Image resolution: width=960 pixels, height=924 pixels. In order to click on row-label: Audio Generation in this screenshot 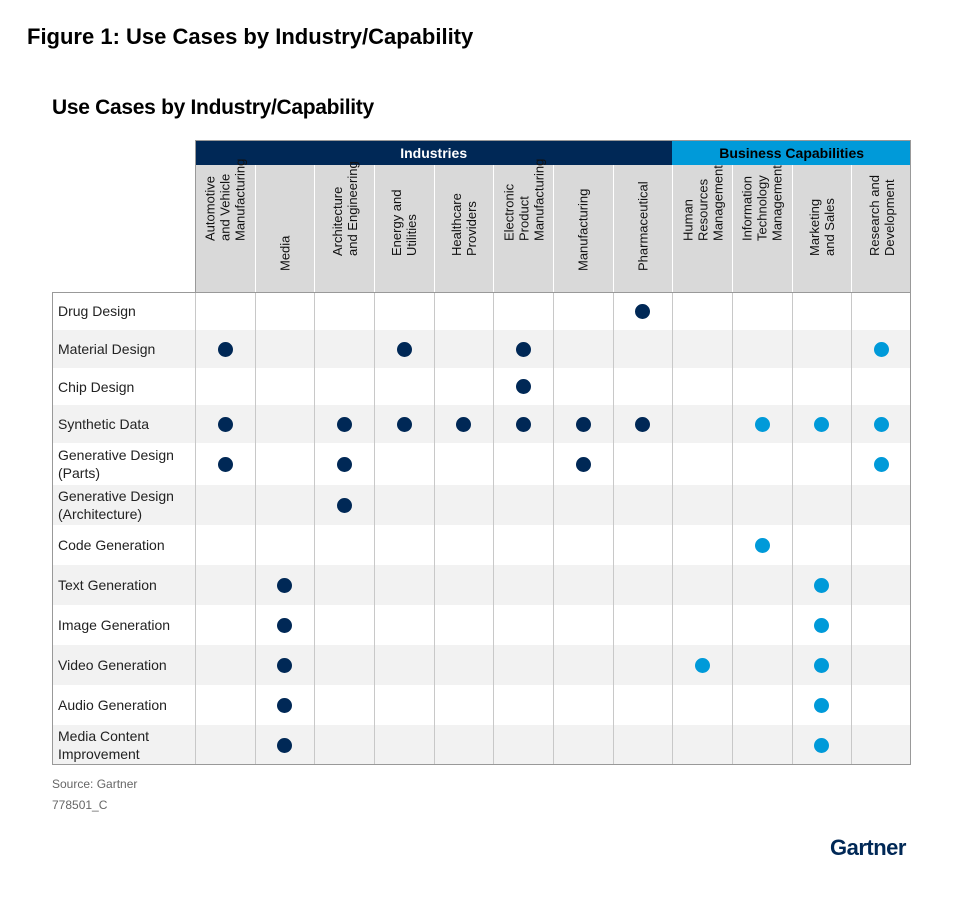, I will do `click(112, 705)`.